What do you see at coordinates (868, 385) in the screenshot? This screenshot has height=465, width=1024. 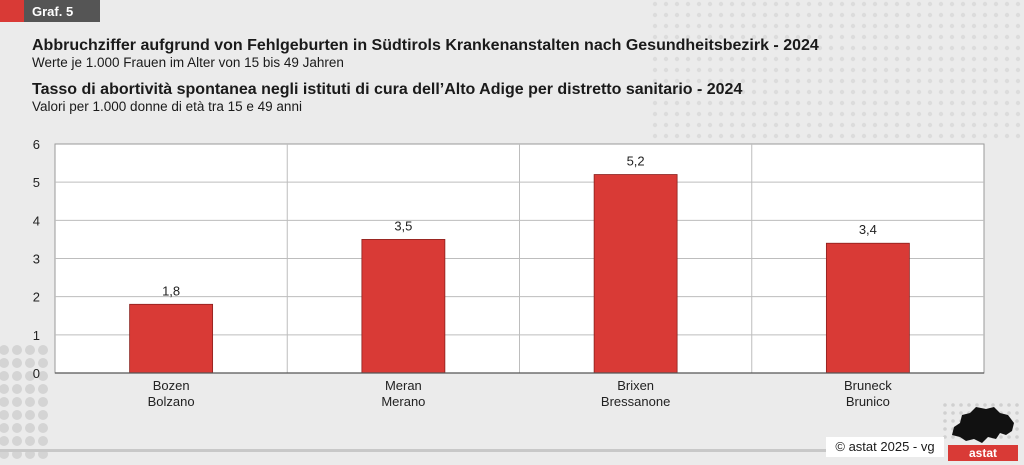 I see `x-tick-label-de: Bruneck` at bounding box center [868, 385].